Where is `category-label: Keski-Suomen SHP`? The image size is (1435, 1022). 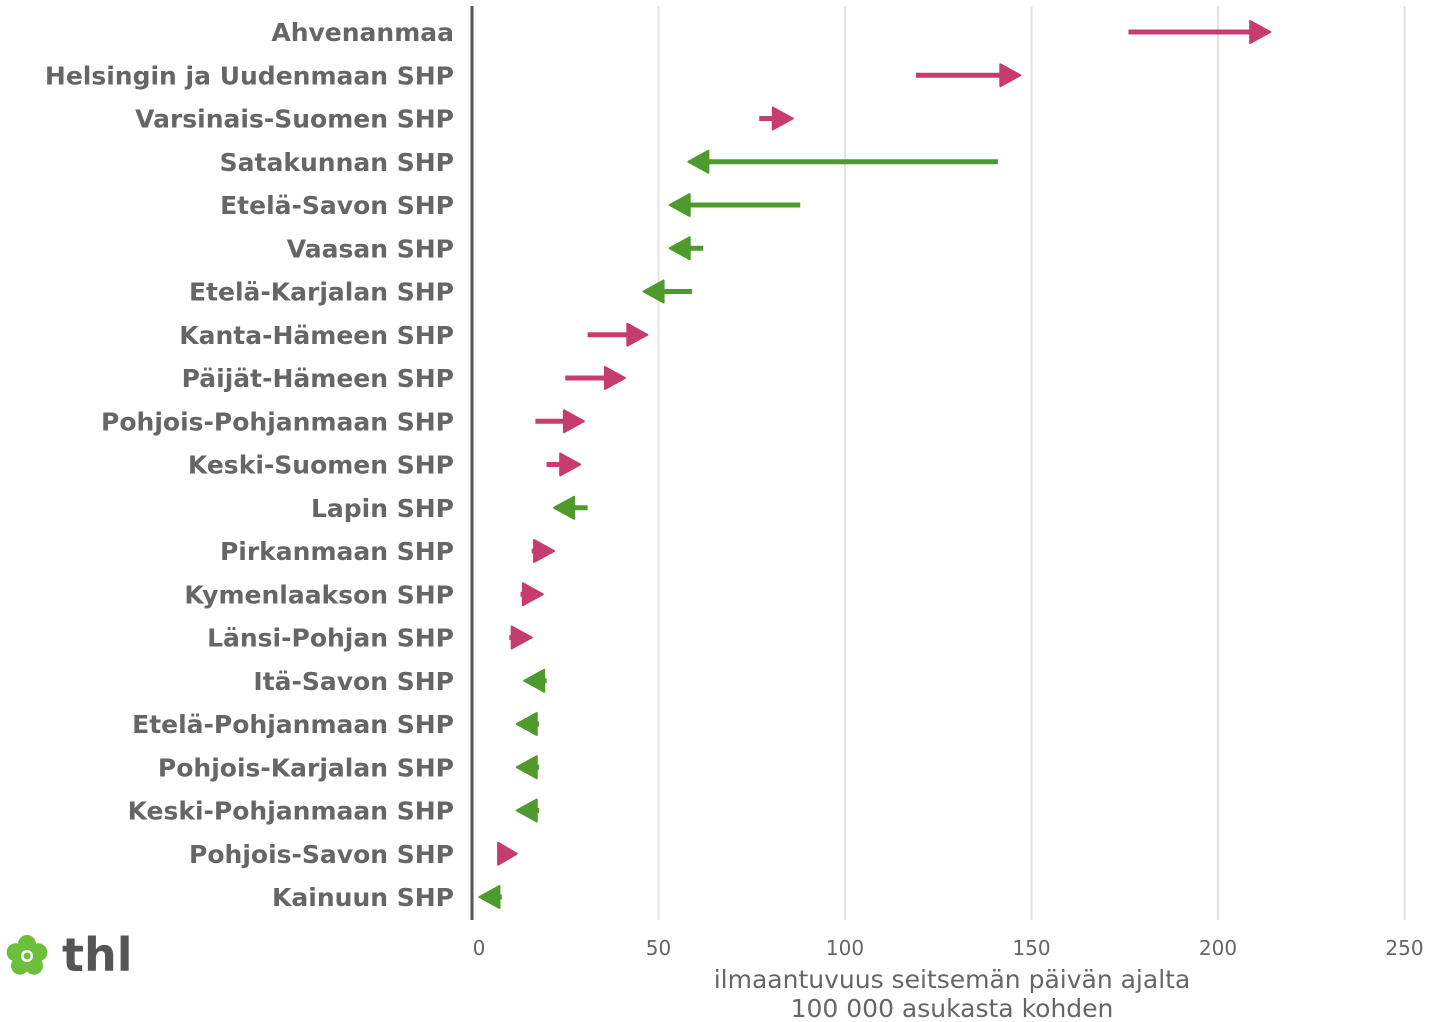 category-label: Keski-Suomen SHP is located at coordinates (321, 465).